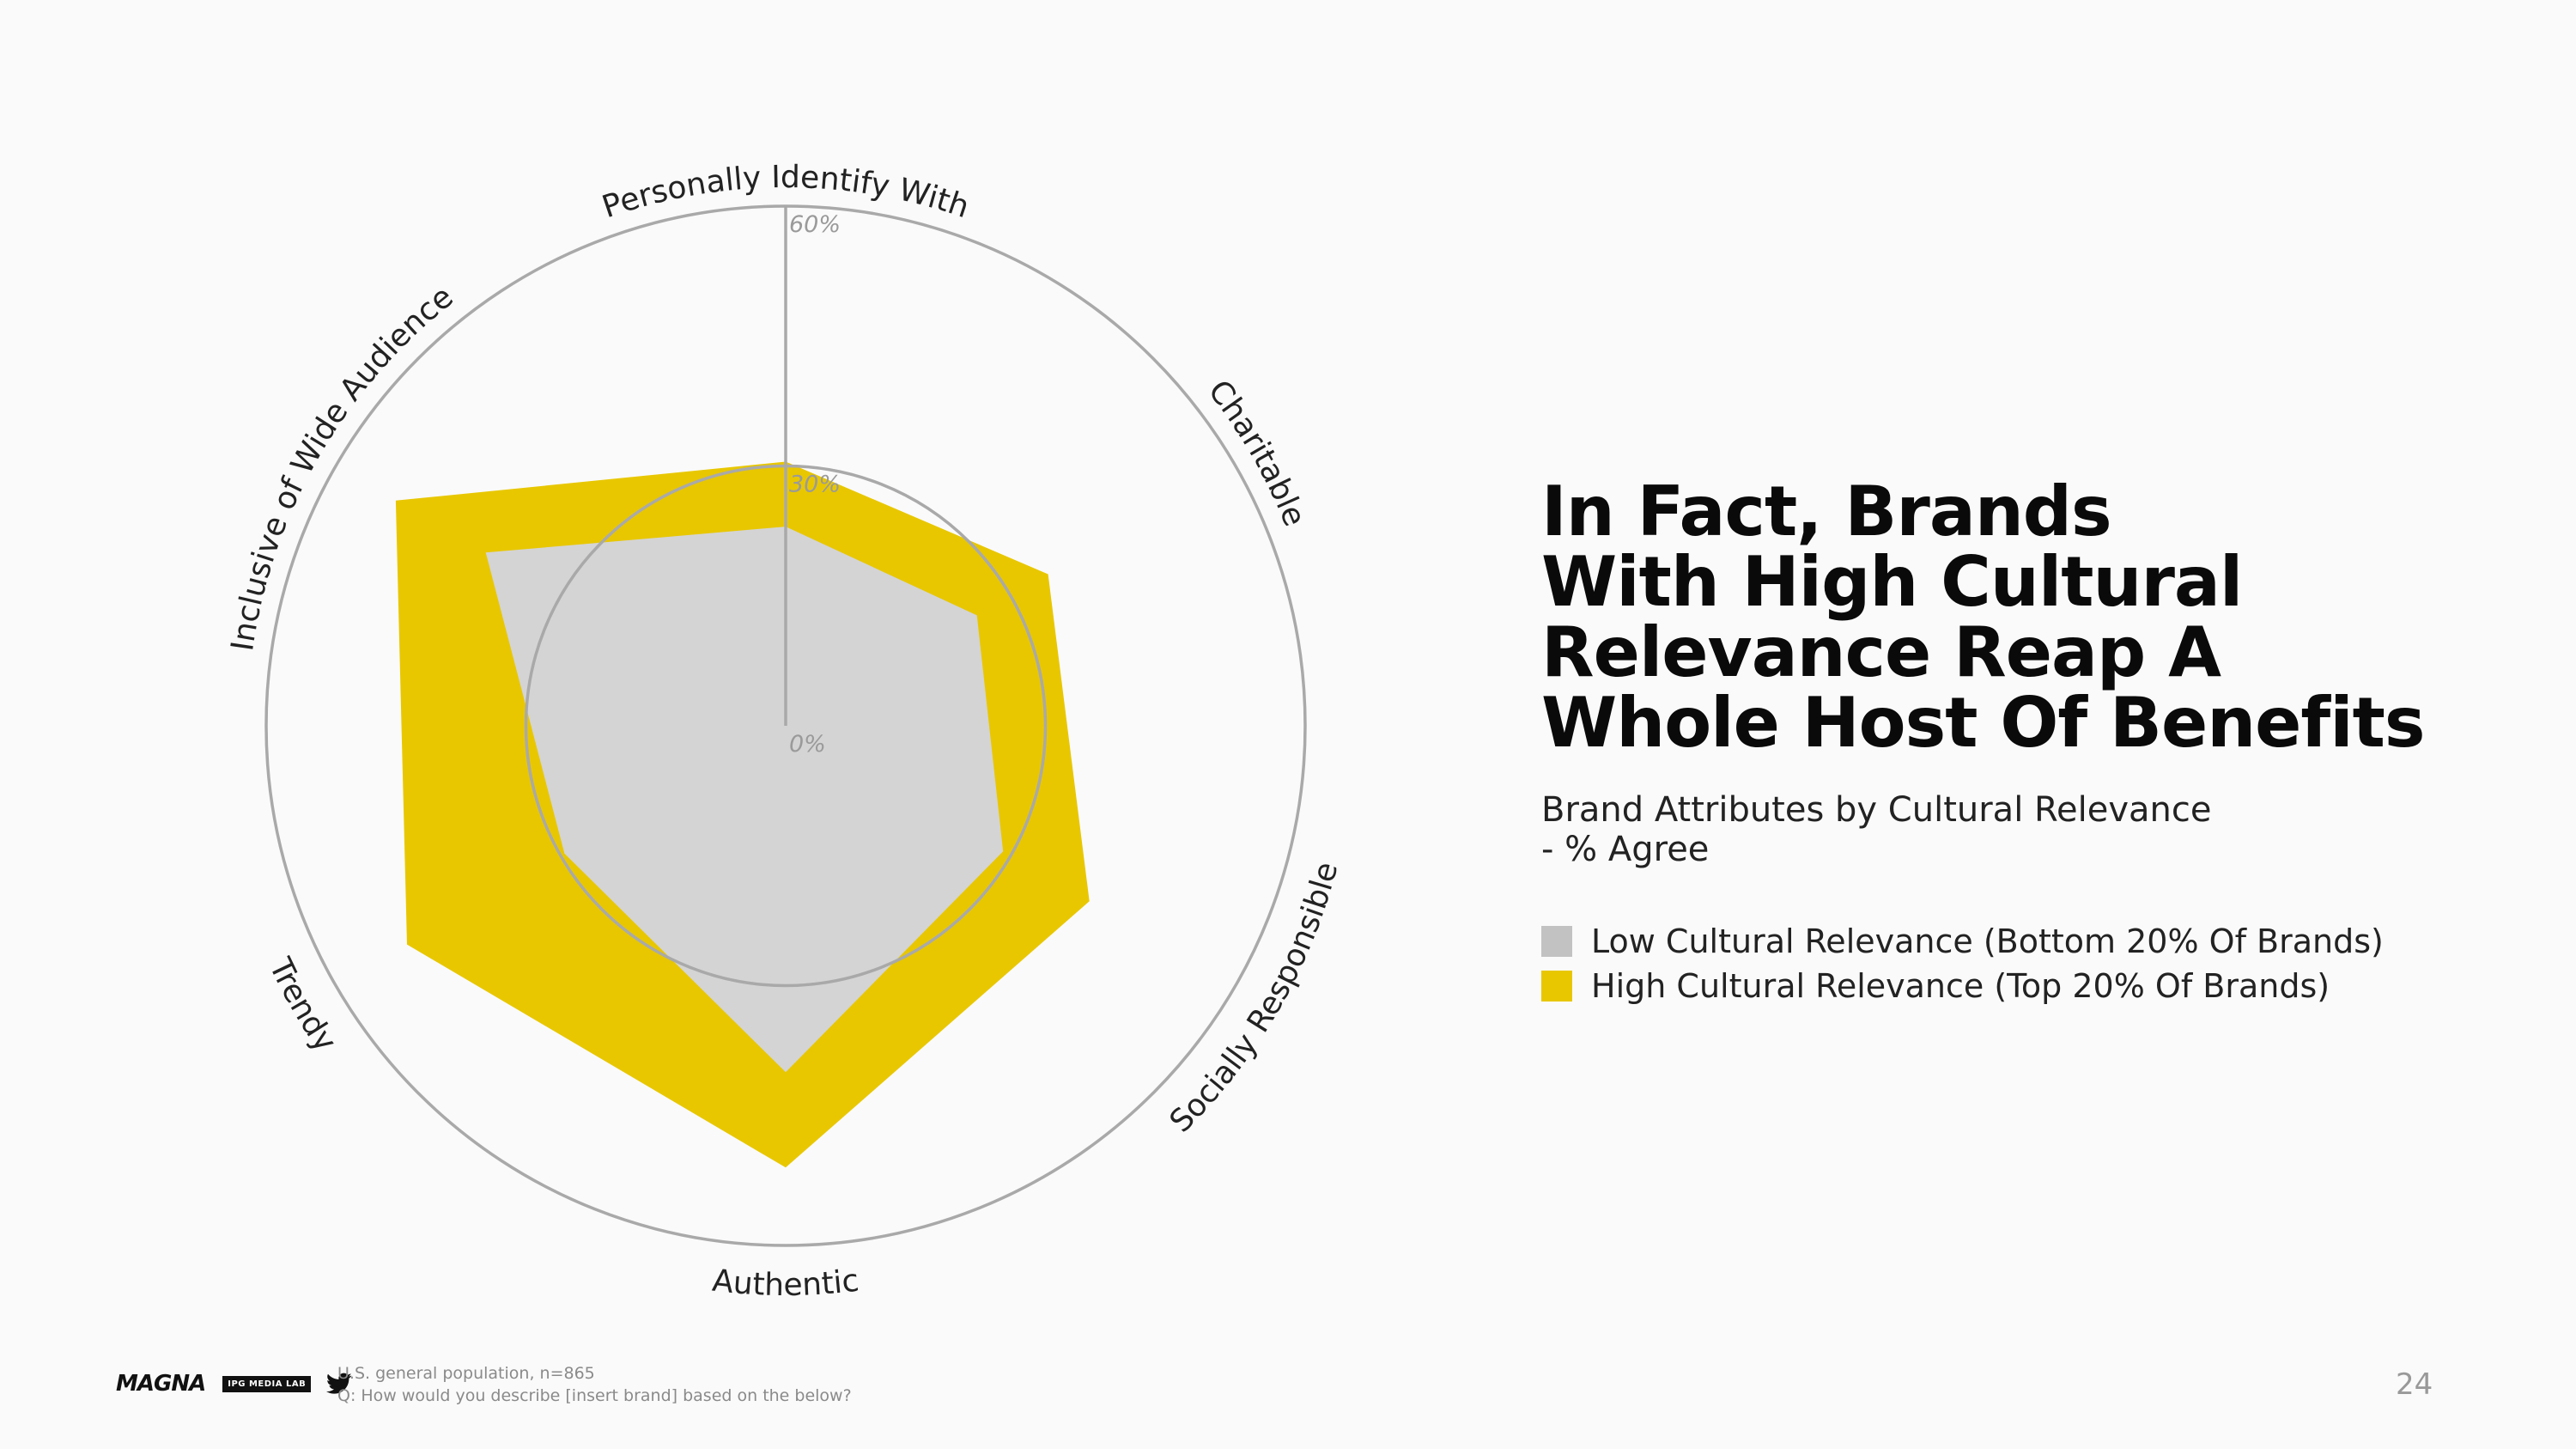 The height and width of the screenshot is (1449, 2576). I want to click on footnote-line: U.S. general population, n=865, so click(466, 1373).